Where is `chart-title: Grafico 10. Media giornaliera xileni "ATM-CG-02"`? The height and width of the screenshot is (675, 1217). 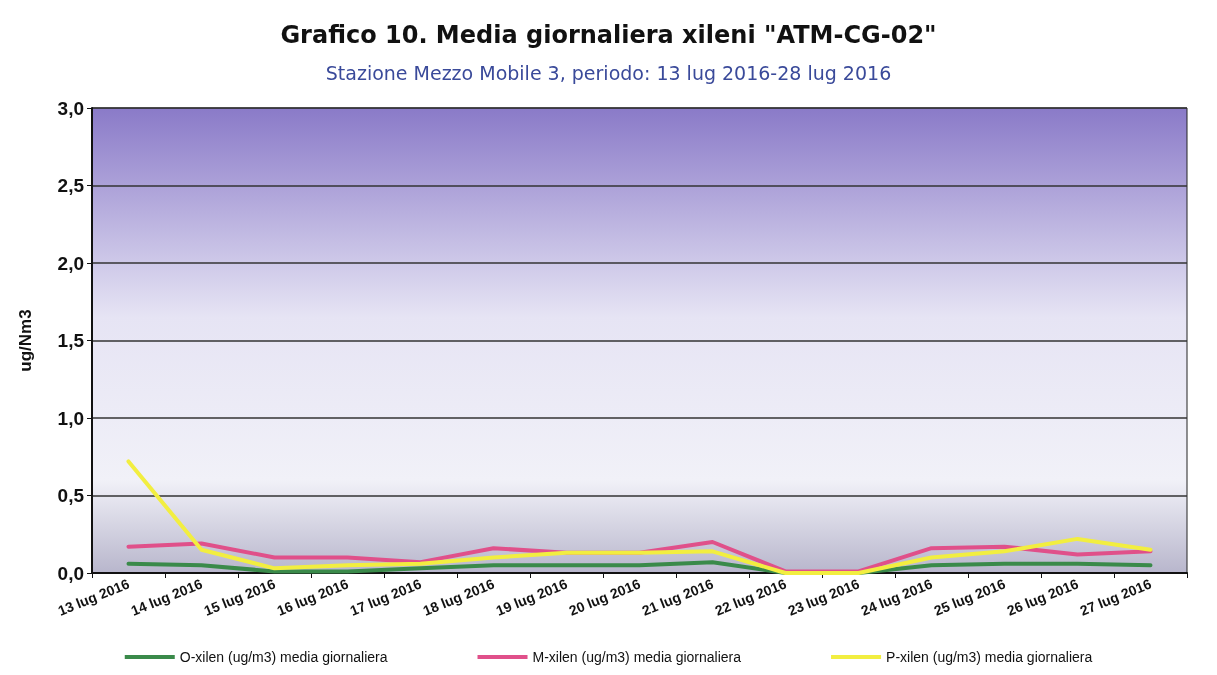 chart-title: Grafico 10. Media giornaliera xileni "ATM-CG-02" is located at coordinates (608, 35).